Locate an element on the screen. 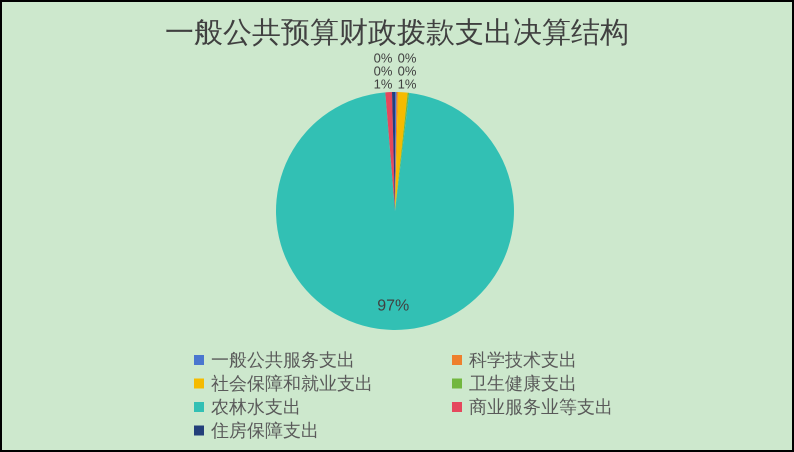 This screenshot has height=452, width=794. legend-label: 社会保障和就业支出 is located at coordinates (292, 384).